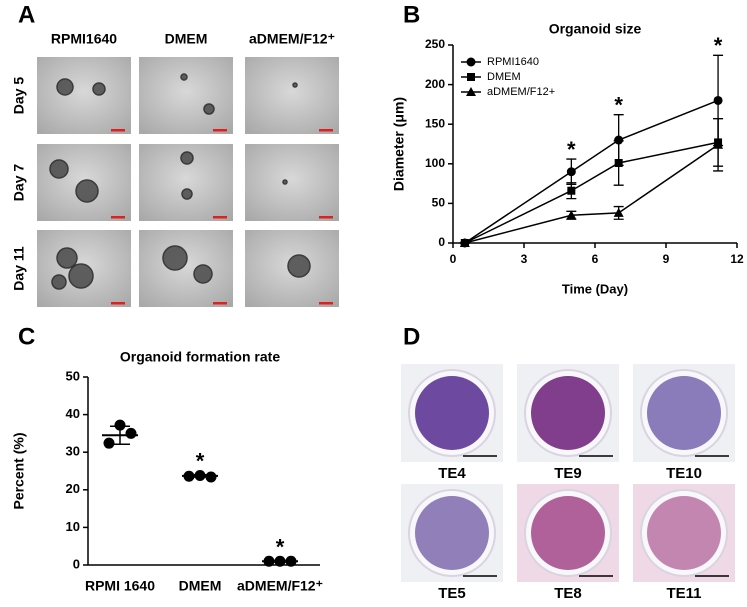 Image resolution: width=747 pixels, height=607 pixels. I want to click on panel-label: D, so click(411, 336).